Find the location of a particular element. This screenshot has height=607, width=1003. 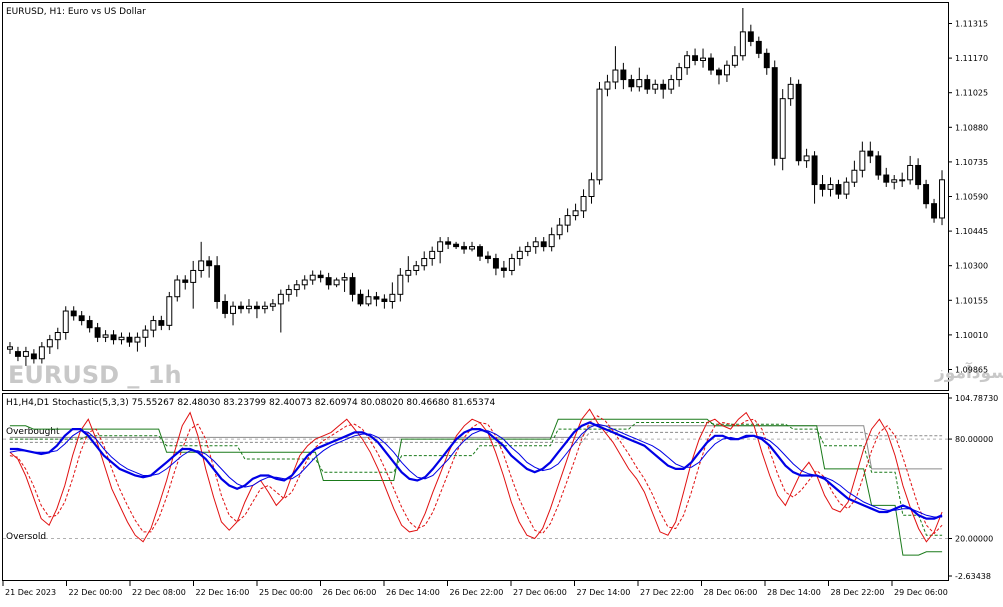

price-label: 1.09865 is located at coordinates (971, 369).